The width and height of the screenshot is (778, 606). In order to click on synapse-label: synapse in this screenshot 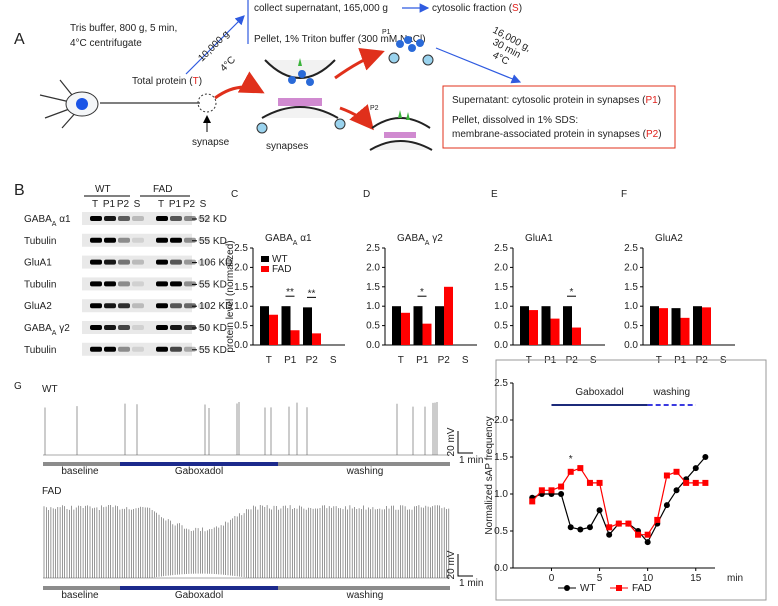, I will do `click(211, 142)`.